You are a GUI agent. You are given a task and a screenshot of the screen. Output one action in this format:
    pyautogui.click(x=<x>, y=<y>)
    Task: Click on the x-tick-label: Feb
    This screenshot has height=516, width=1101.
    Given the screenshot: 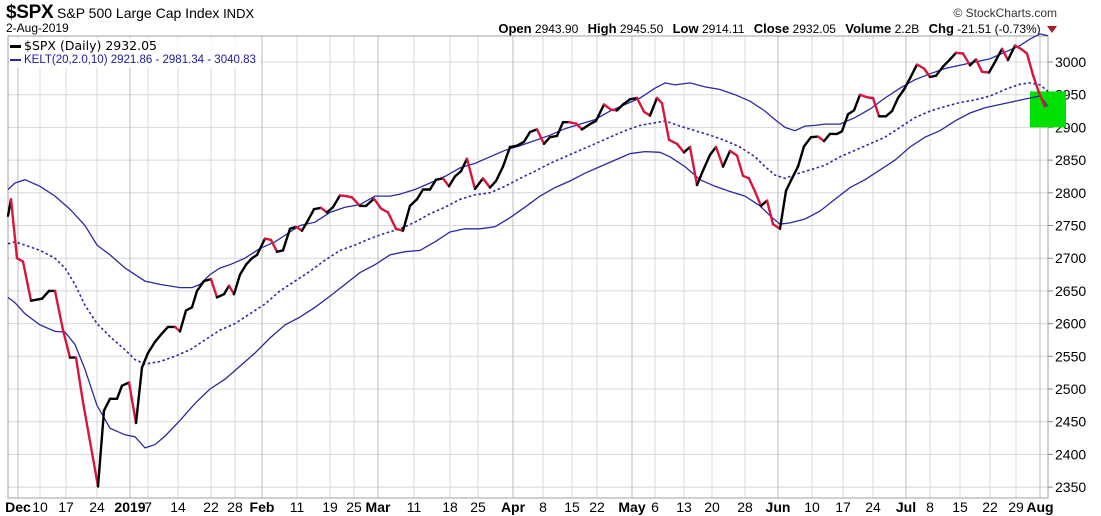 What is the action you would take?
    pyautogui.click(x=262, y=507)
    